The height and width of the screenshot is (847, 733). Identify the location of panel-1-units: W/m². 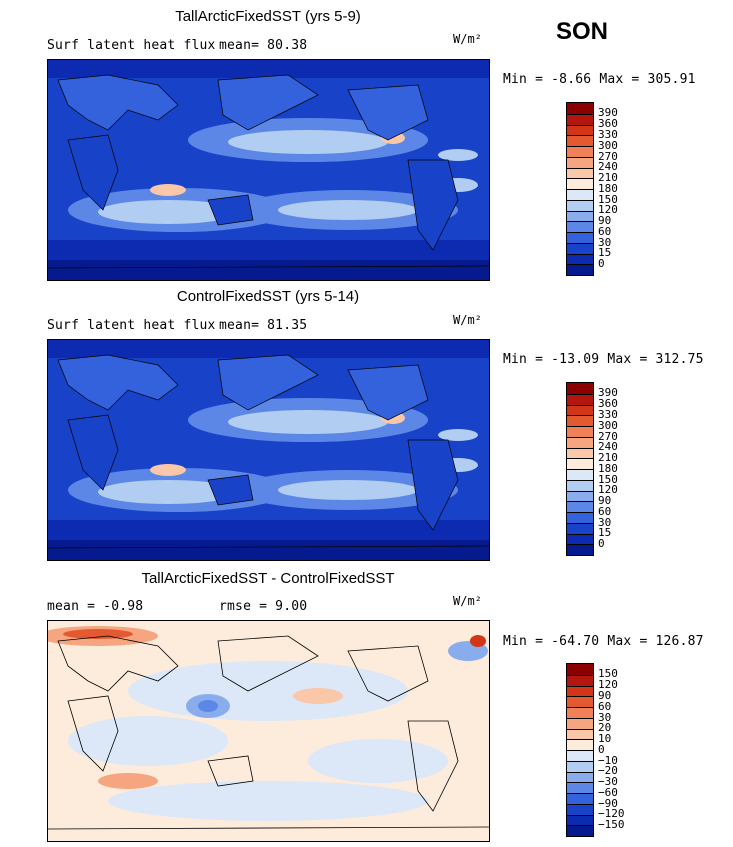
(467, 39).